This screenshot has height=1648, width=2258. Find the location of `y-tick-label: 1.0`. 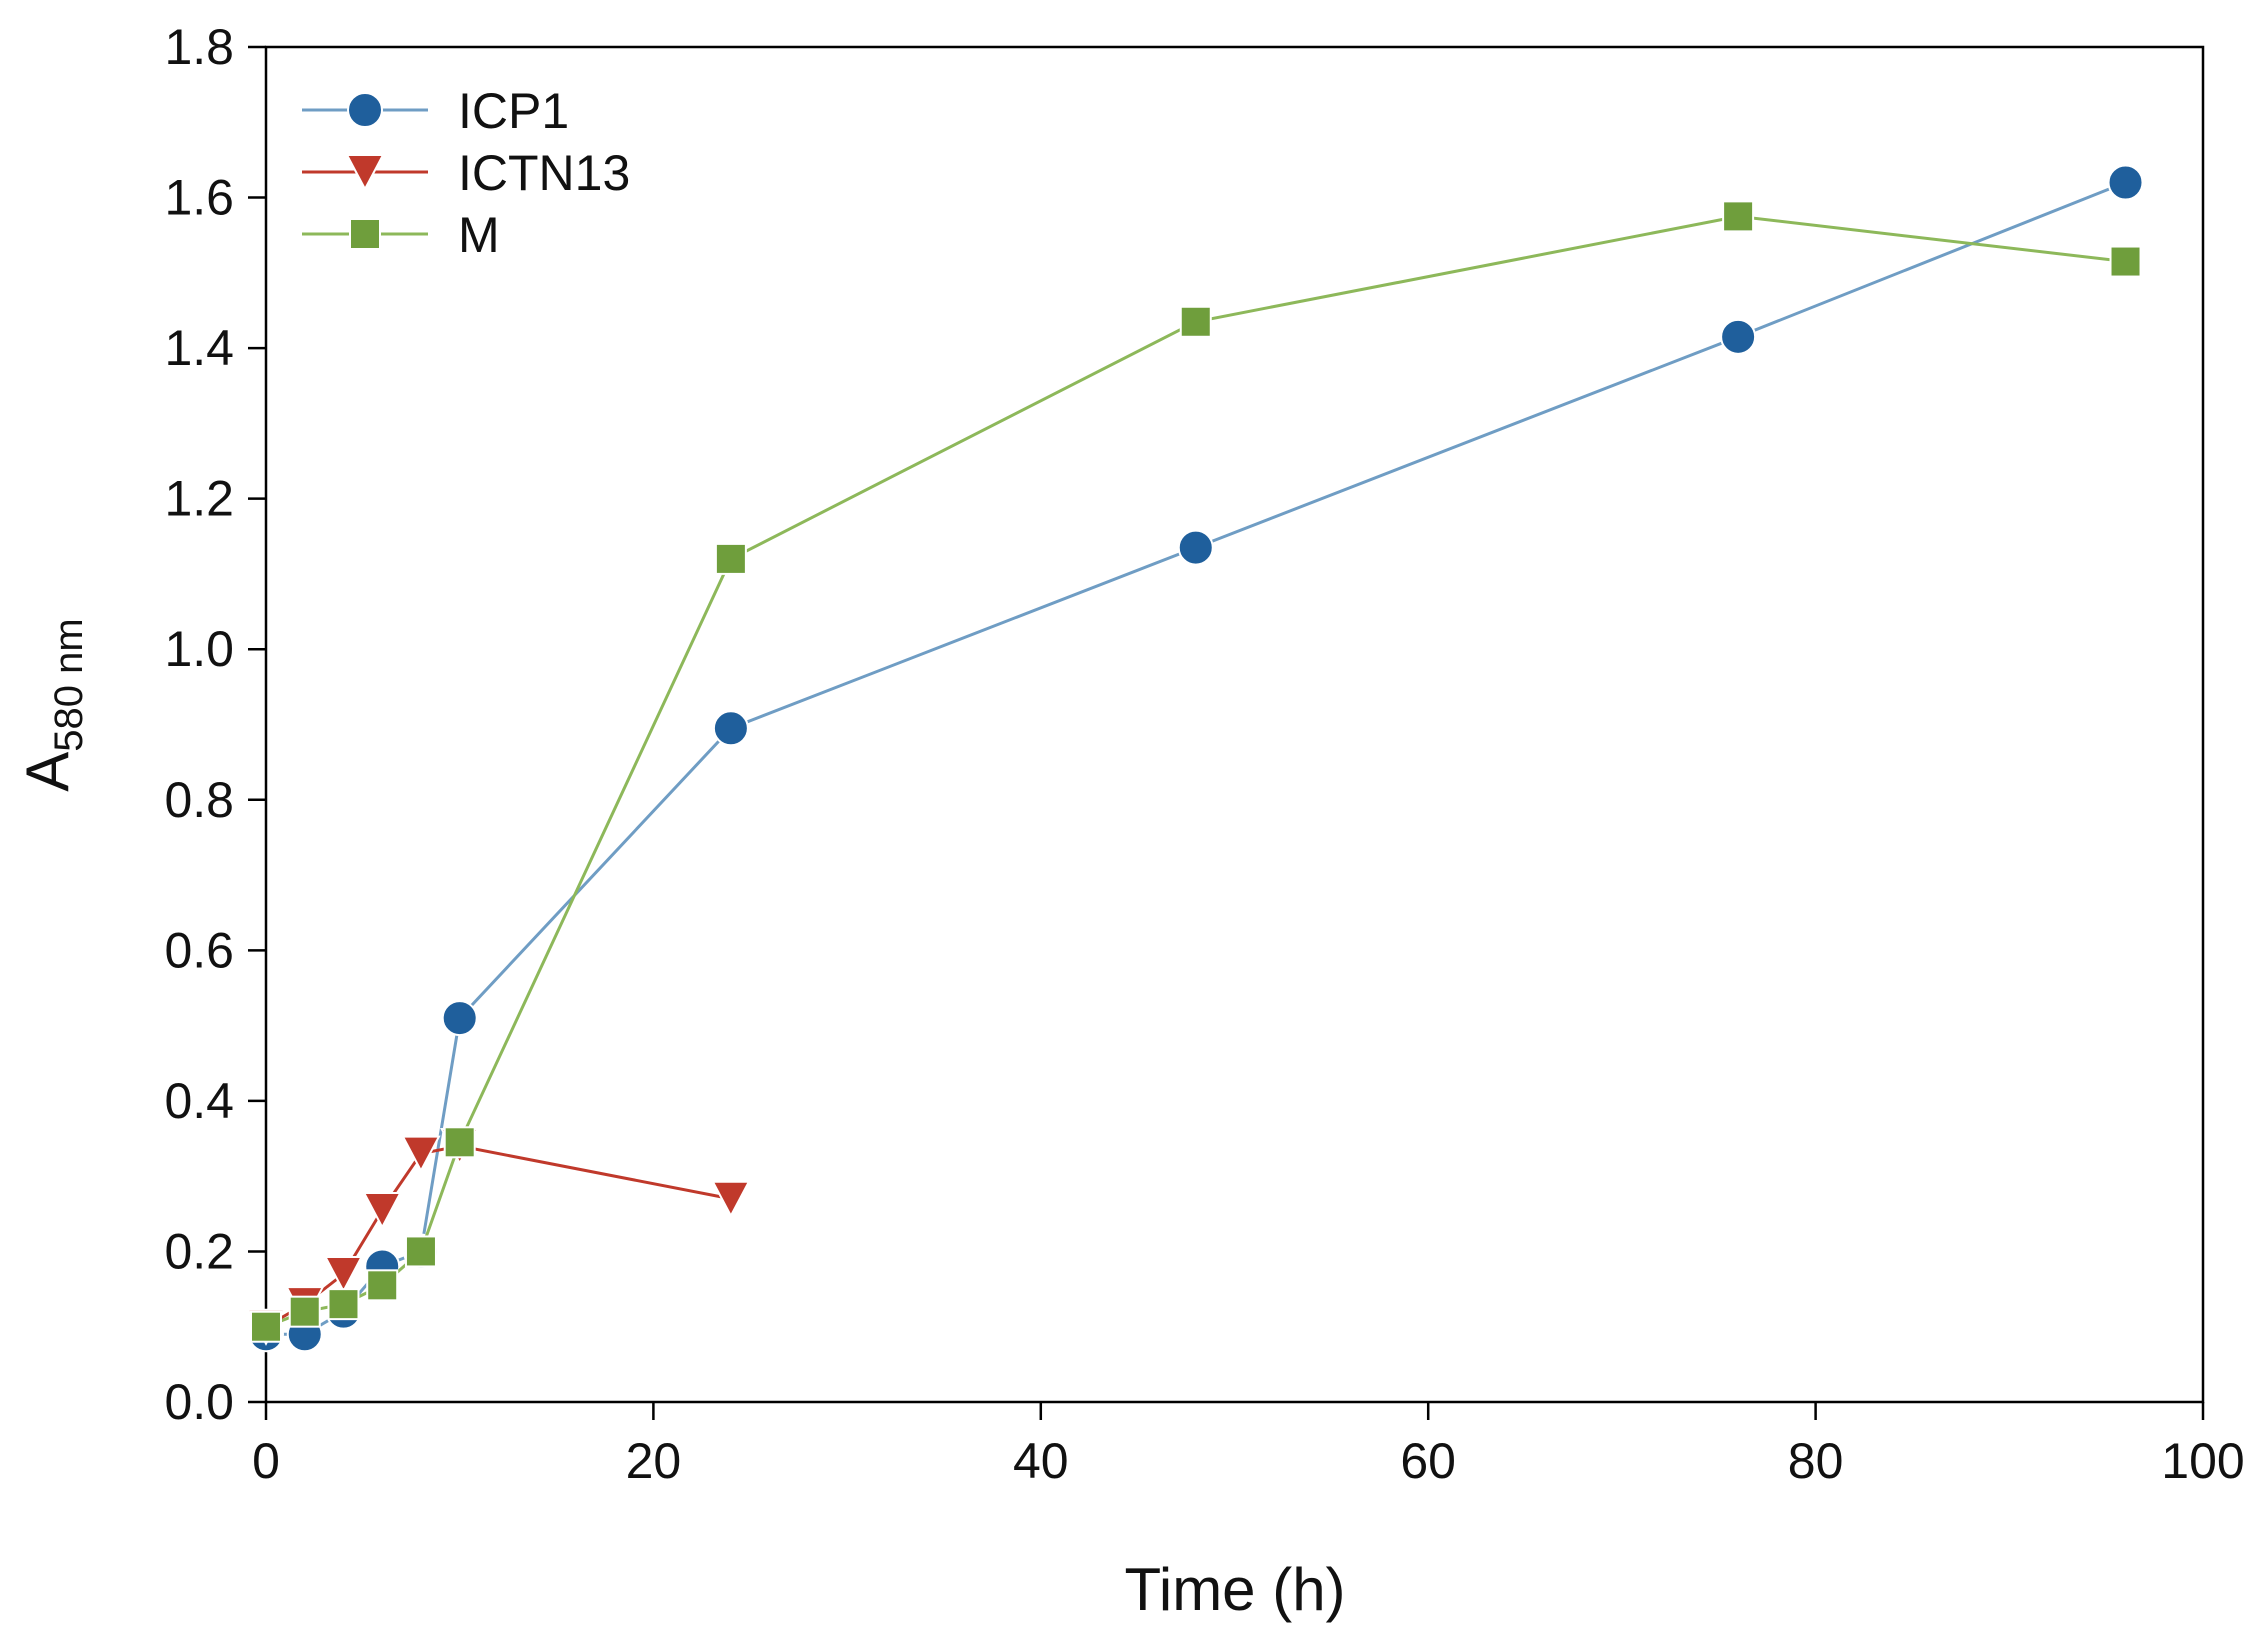

y-tick-label: 1.0 is located at coordinates (199, 649).